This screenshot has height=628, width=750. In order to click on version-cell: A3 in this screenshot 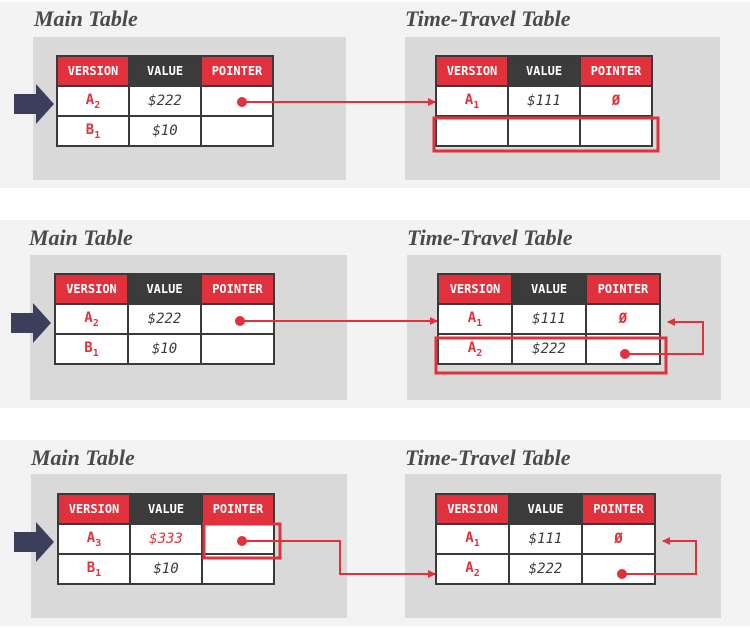, I will do `click(94, 539)`.